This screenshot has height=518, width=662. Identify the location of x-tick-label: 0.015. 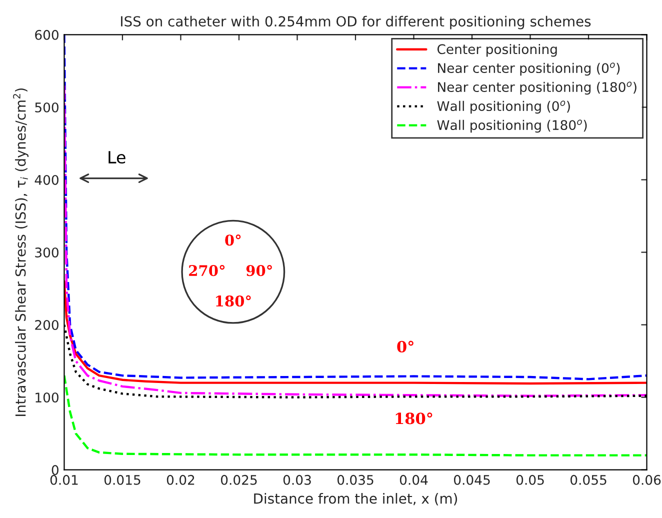
(122, 479).